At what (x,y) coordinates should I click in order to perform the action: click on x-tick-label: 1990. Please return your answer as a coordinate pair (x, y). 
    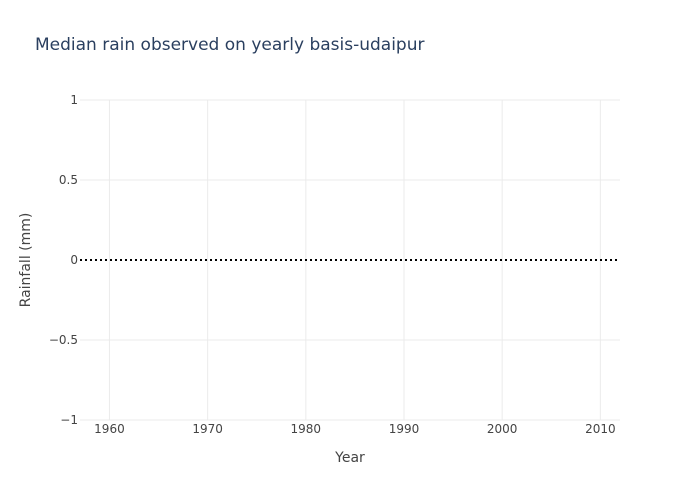
    Looking at the image, I should click on (404, 429).